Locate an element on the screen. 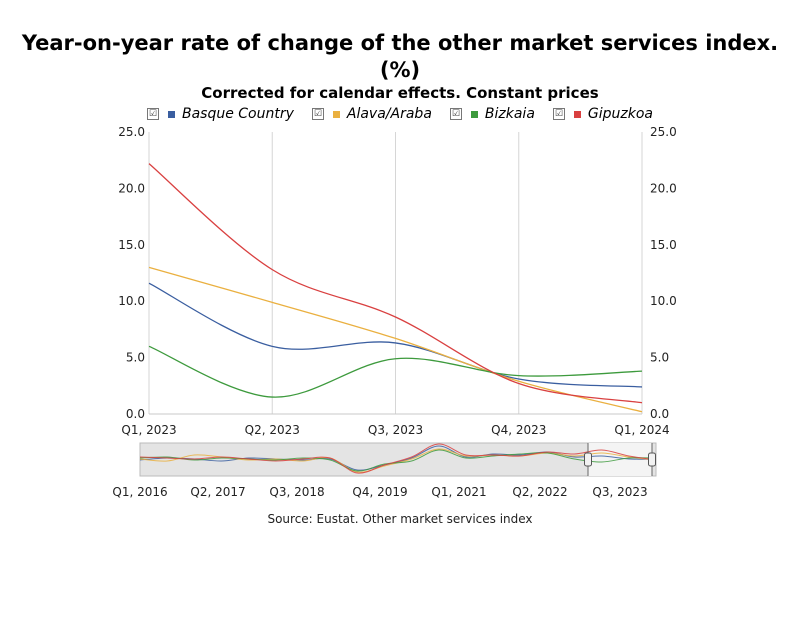 The width and height of the screenshot is (800, 617). legend-label: Bizkaia is located at coordinates (509, 114).